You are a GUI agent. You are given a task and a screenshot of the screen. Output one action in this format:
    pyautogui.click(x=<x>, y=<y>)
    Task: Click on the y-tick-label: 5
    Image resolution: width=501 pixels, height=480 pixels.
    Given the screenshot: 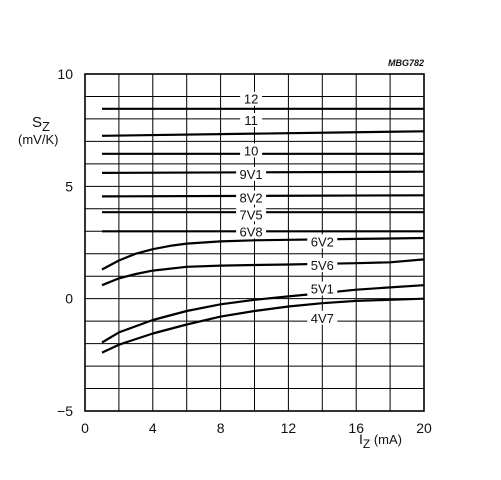 What is the action you would take?
    pyautogui.click(x=69, y=186)
    